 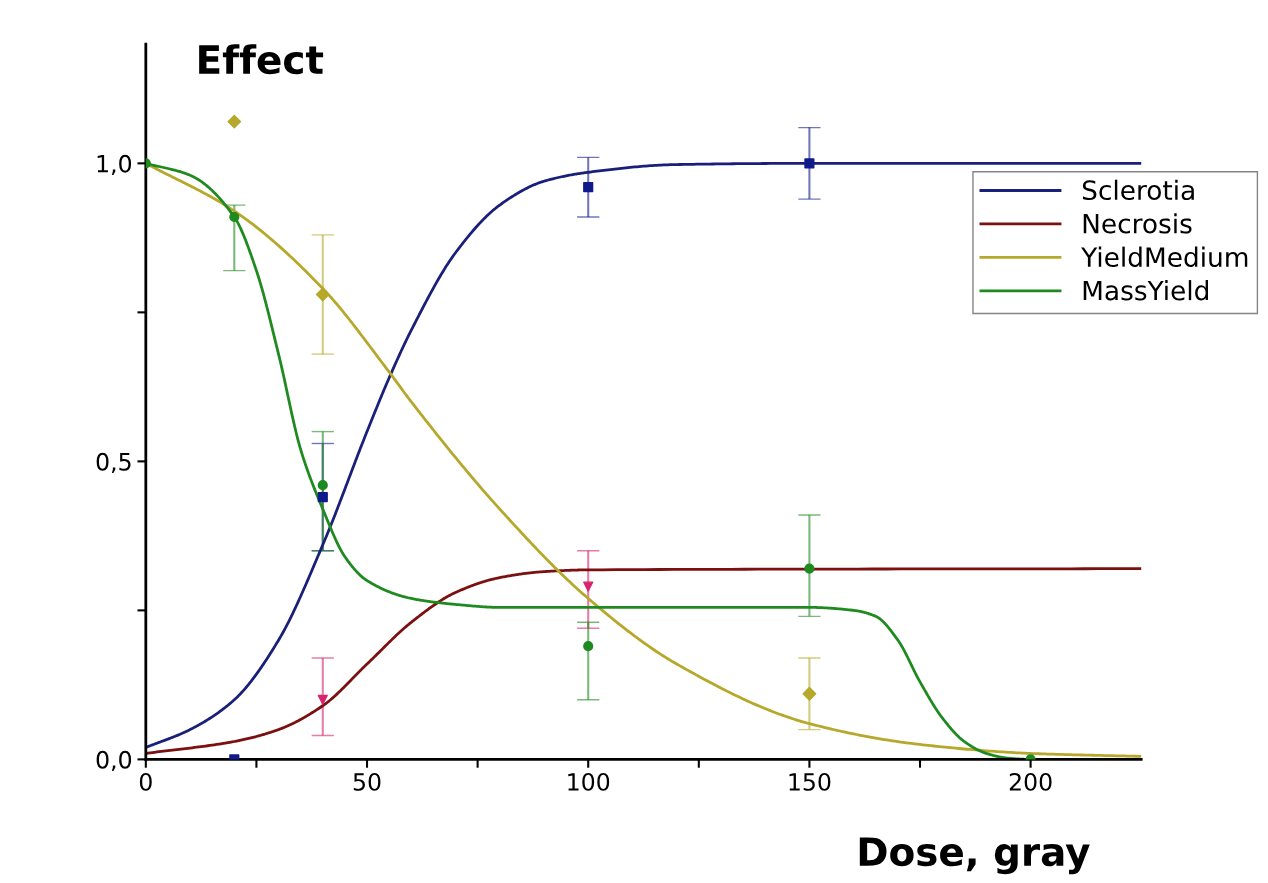 I want to click on x-tick-label: 50, so click(x=367, y=781).